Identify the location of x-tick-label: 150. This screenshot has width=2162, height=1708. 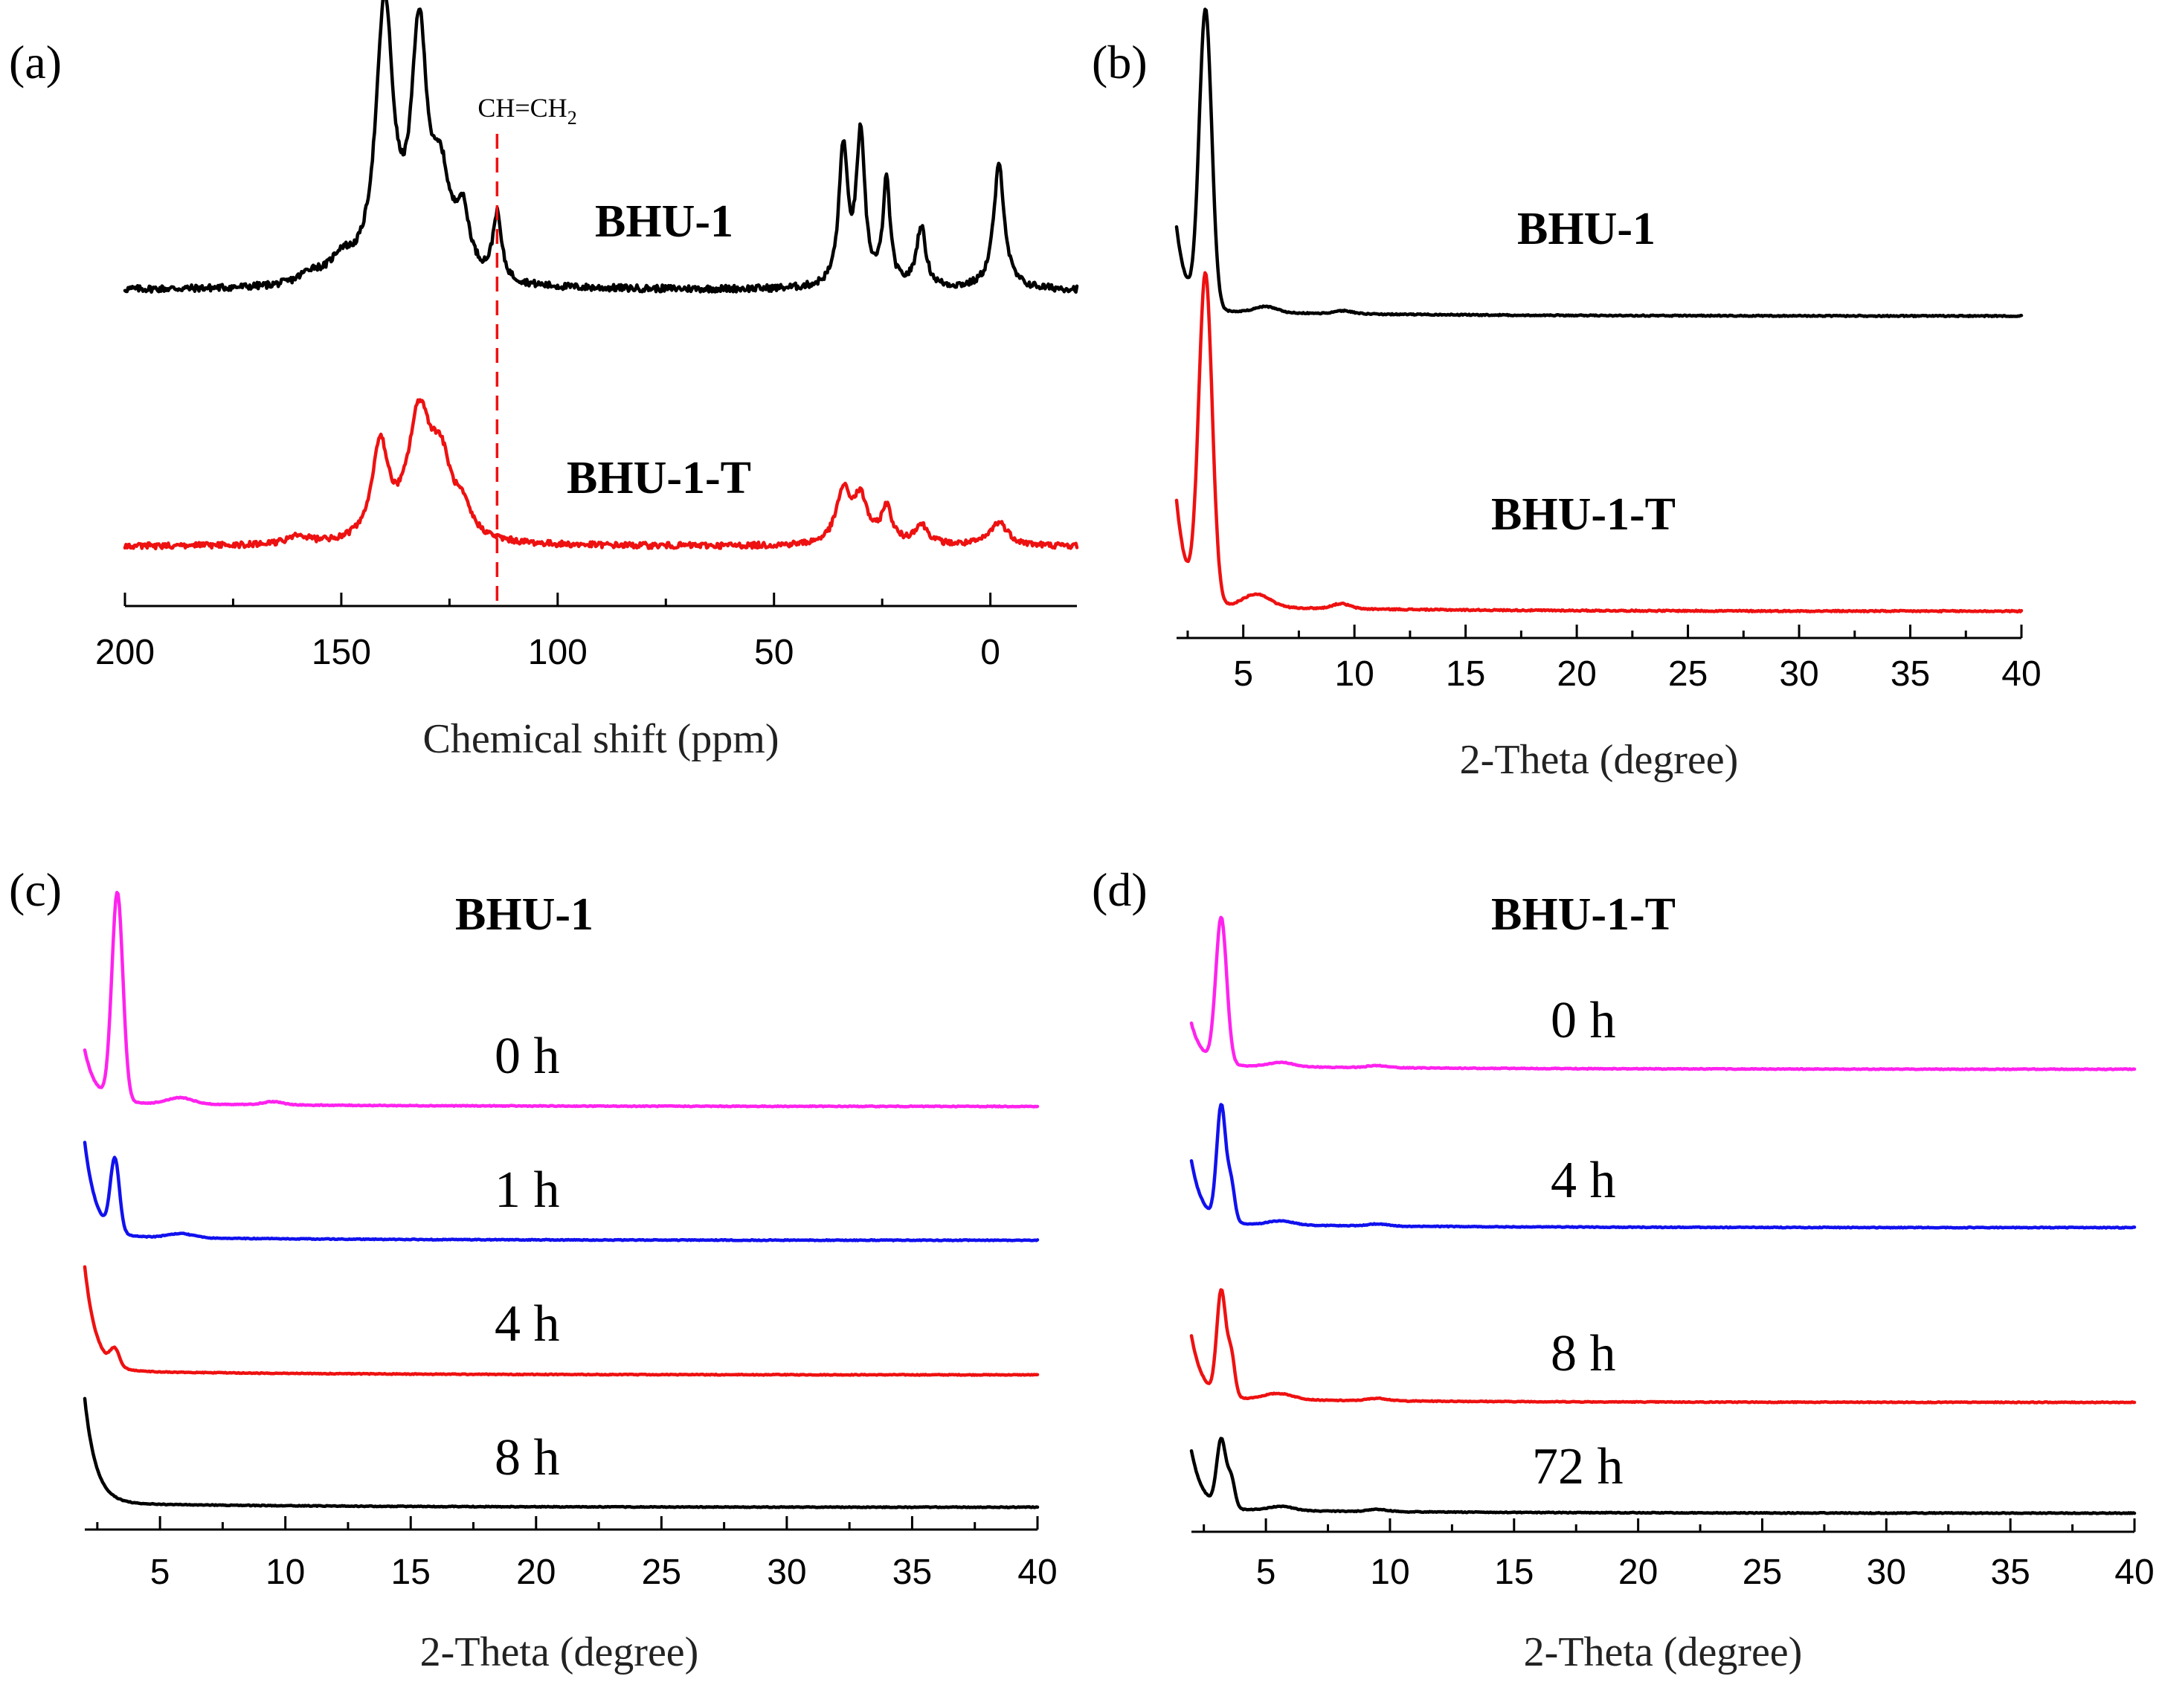
(341, 652).